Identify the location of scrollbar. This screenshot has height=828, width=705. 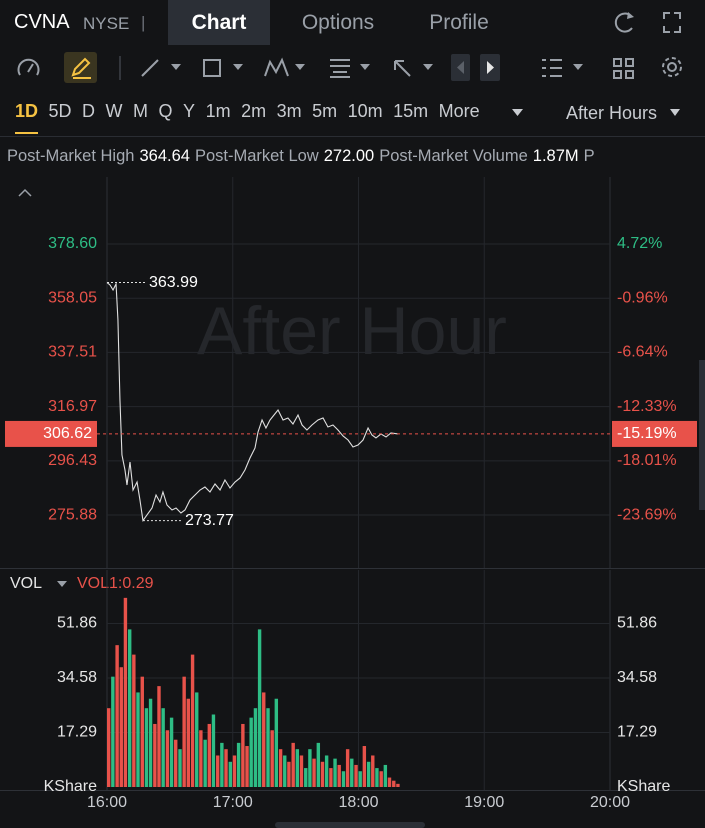
(350, 825).